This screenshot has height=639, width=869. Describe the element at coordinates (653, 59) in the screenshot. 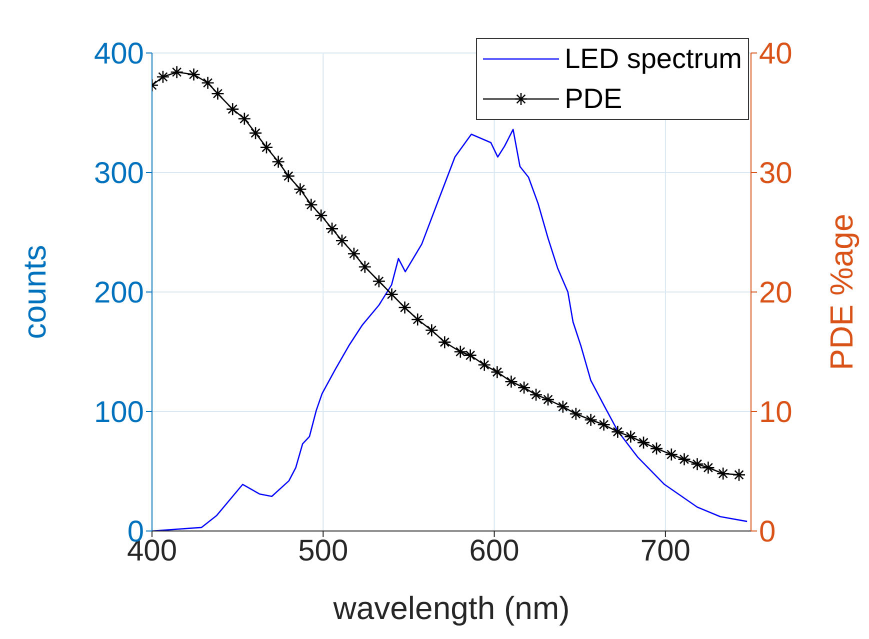

I see `legend-label: LED spectrum` at that location.